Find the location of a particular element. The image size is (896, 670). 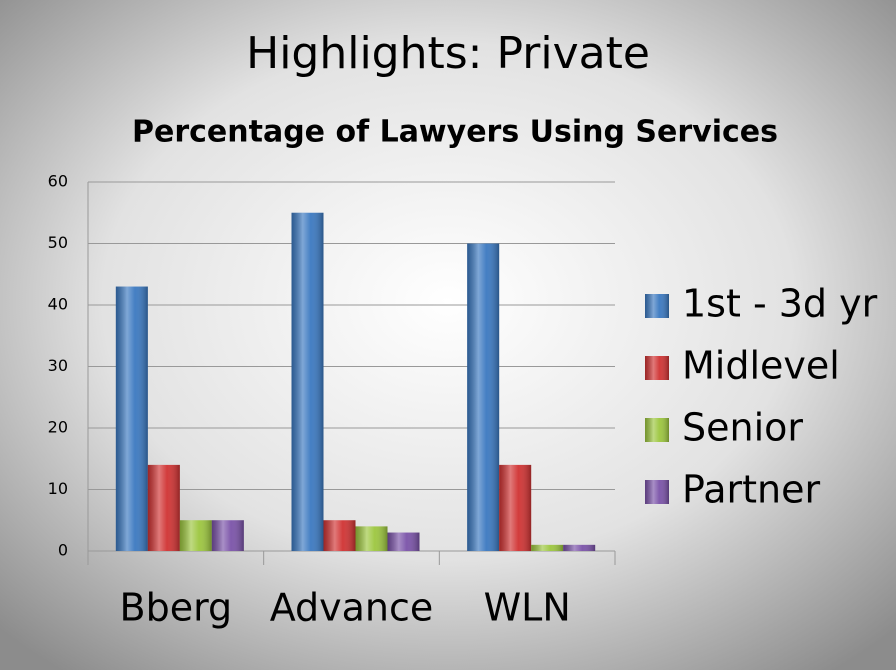

x-tick-label: Bberg is located at coordinates (176, 608).